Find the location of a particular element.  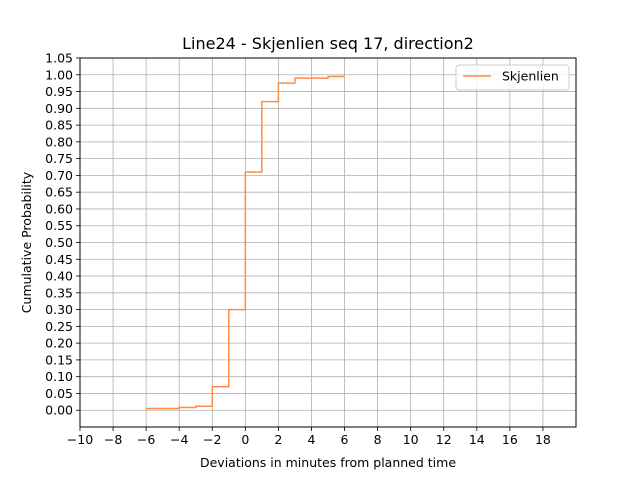

y-tick-label: 1.05 is located at coordinates (59, 58).